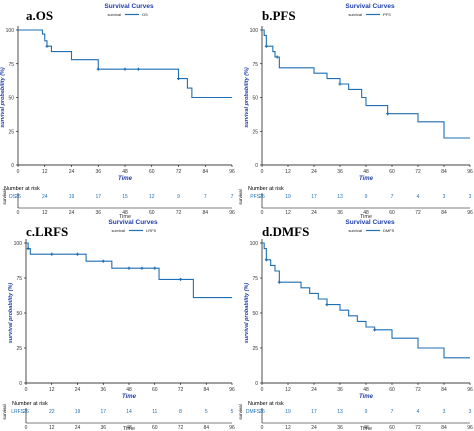 Image resolution: width=474 pixels, height=431 pixels. What do you see at coordinates (255, 197) in the screenshot?
I see `risk-strata-label: PFS` at bounding box center [255, 197].